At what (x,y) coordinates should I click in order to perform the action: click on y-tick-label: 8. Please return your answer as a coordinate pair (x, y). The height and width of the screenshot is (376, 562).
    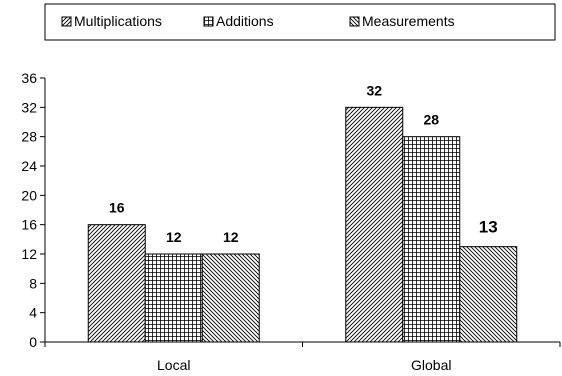
    Looking at the image, I should click on (33, 283).